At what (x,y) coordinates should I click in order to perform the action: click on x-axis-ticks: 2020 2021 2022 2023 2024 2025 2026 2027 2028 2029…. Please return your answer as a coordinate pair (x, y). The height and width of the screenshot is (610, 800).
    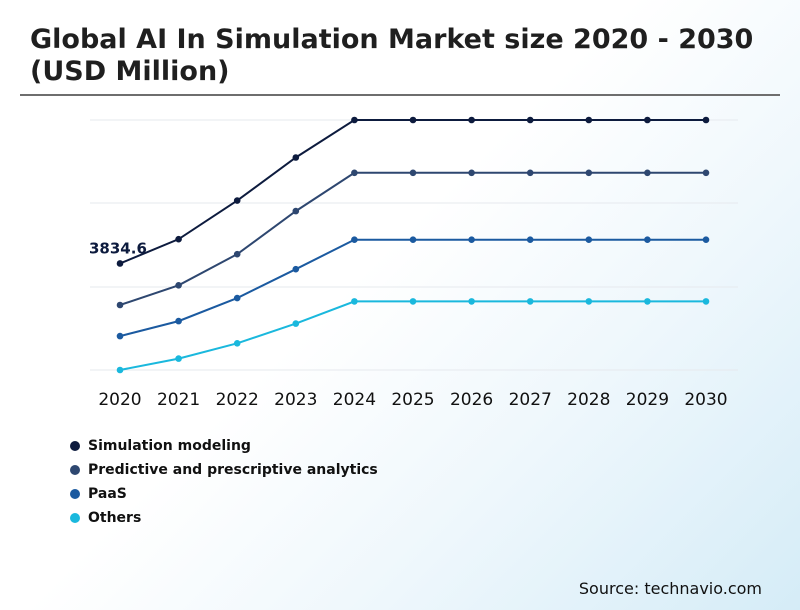
    Looking at the image, I should click on (412, 400).